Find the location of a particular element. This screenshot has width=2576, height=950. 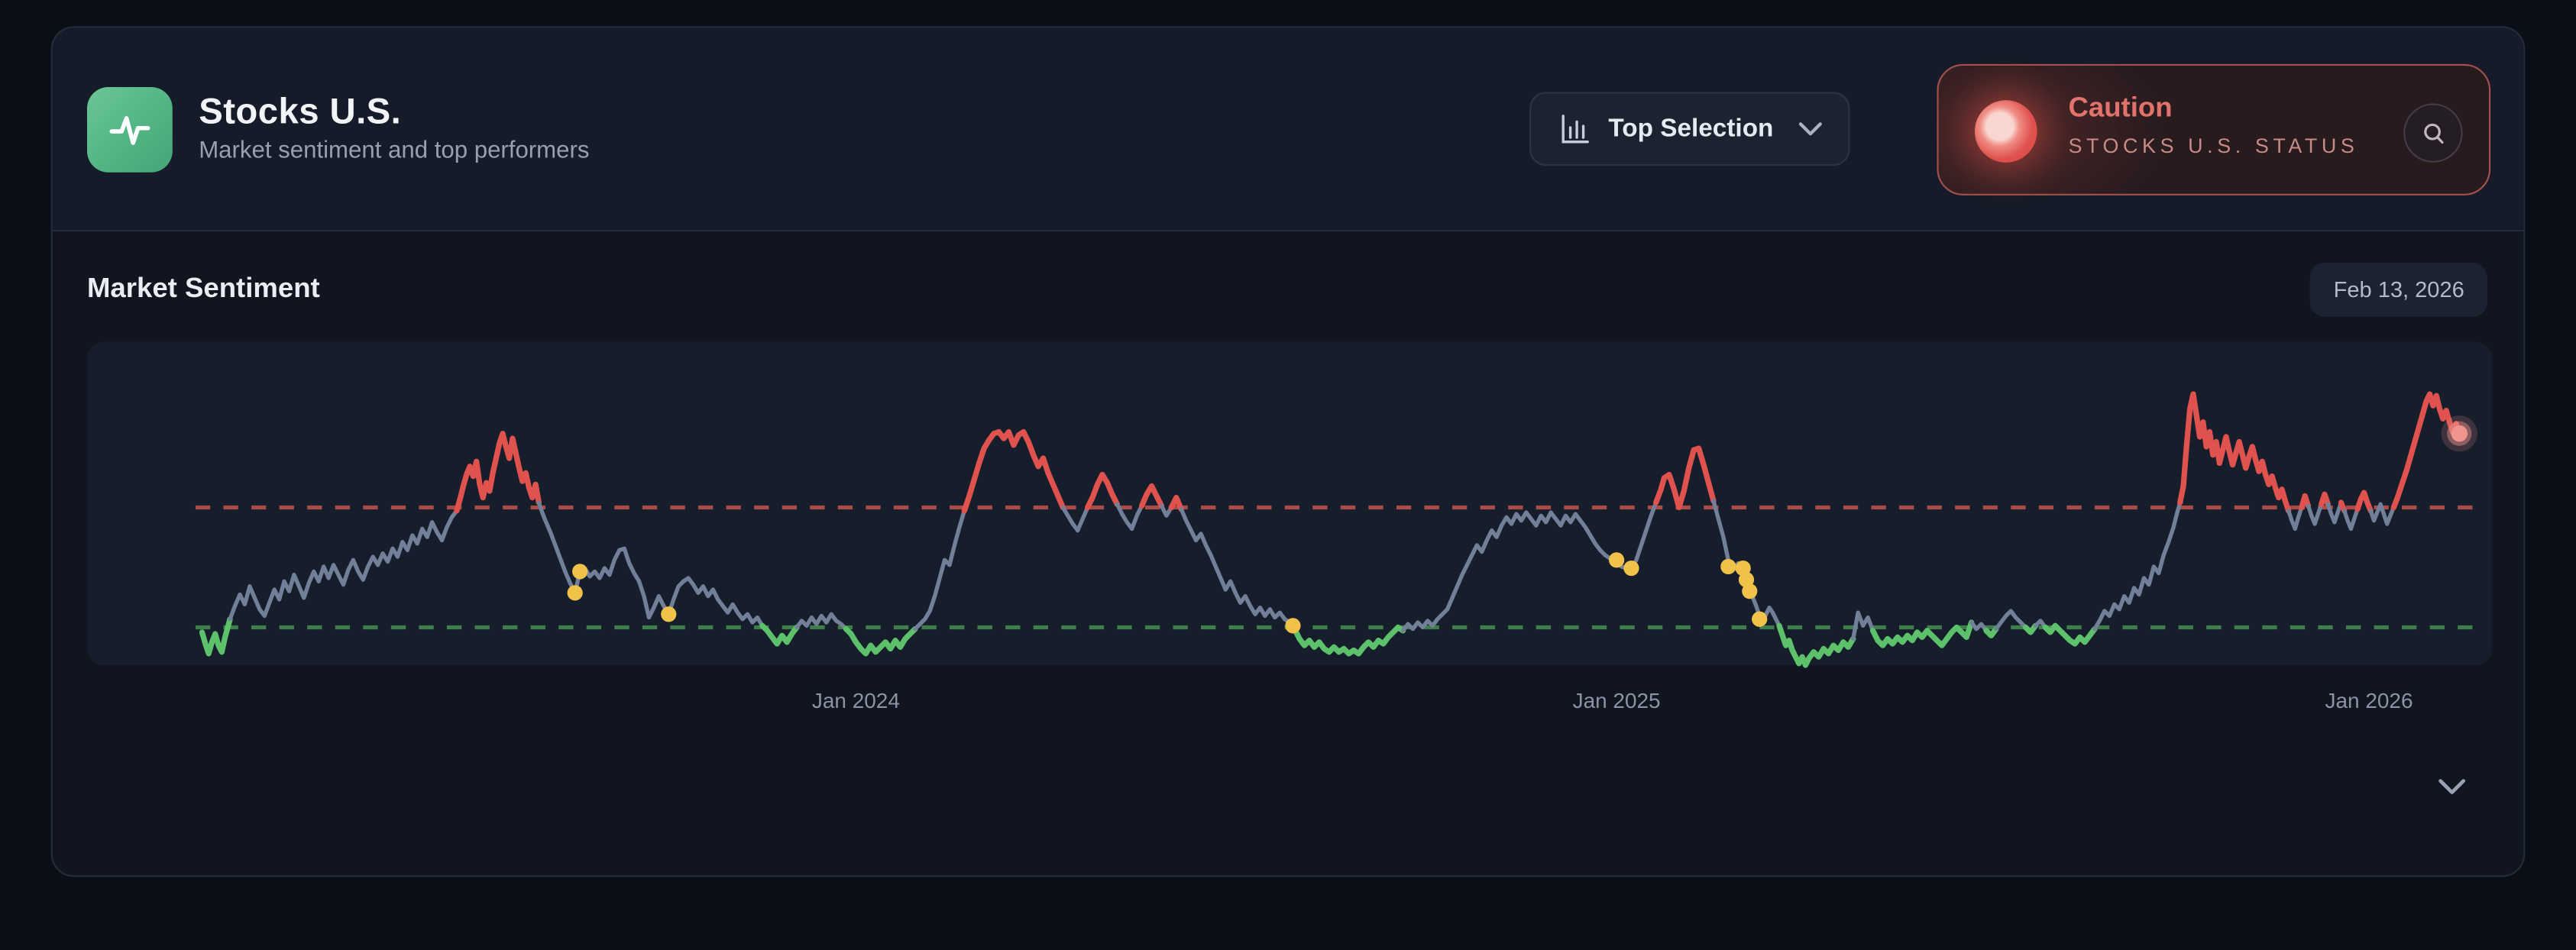

status-texts: Caution STOCKS U.S. STATUS is located at coordinates (2213, 123).